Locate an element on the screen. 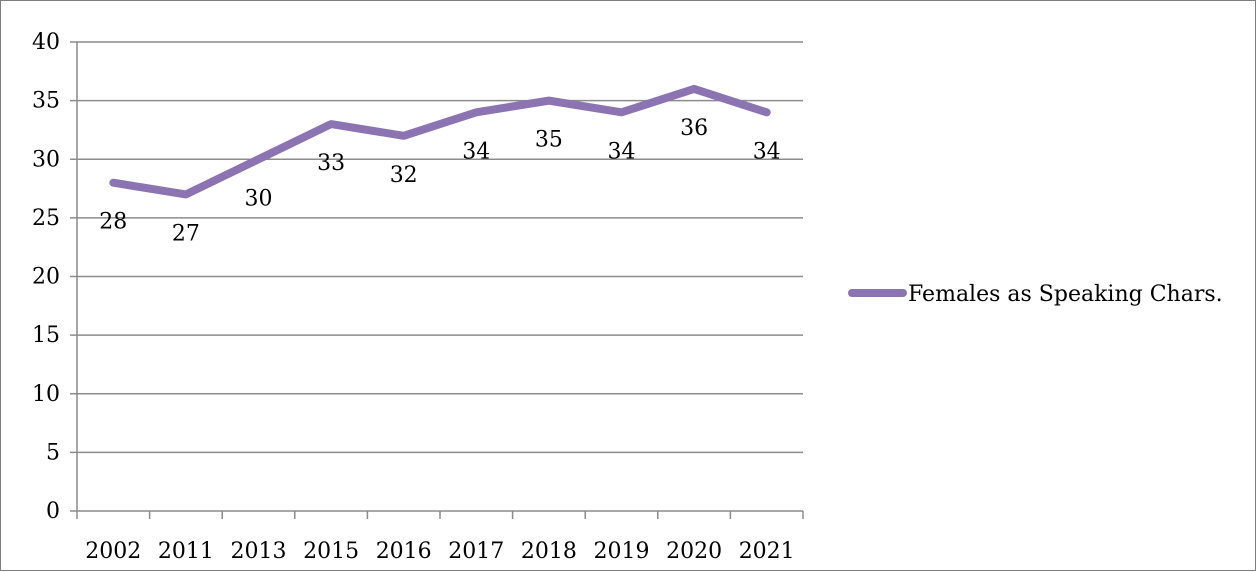 The width and height of the screenshot is (1256, 572). data-label: 28 is located at coordinates (113, 222).